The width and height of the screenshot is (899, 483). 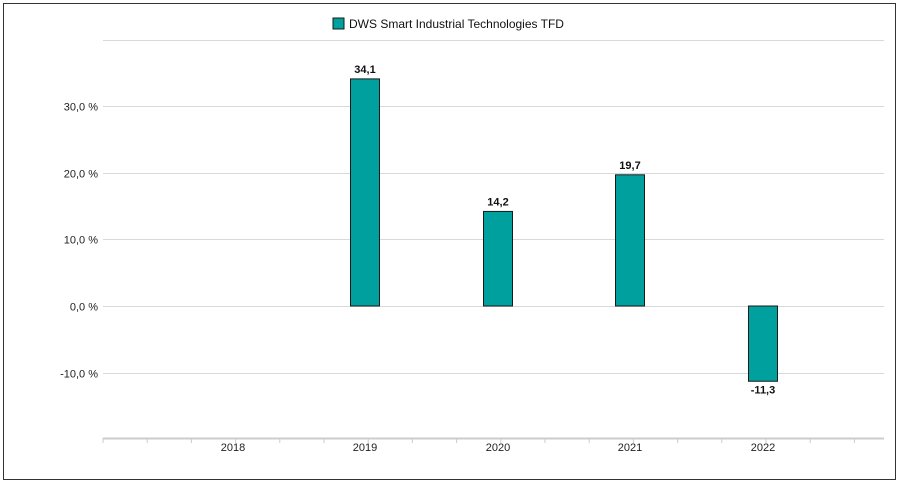 I want to click on data-label-2021: 19,7, so click(x=629, y=166).